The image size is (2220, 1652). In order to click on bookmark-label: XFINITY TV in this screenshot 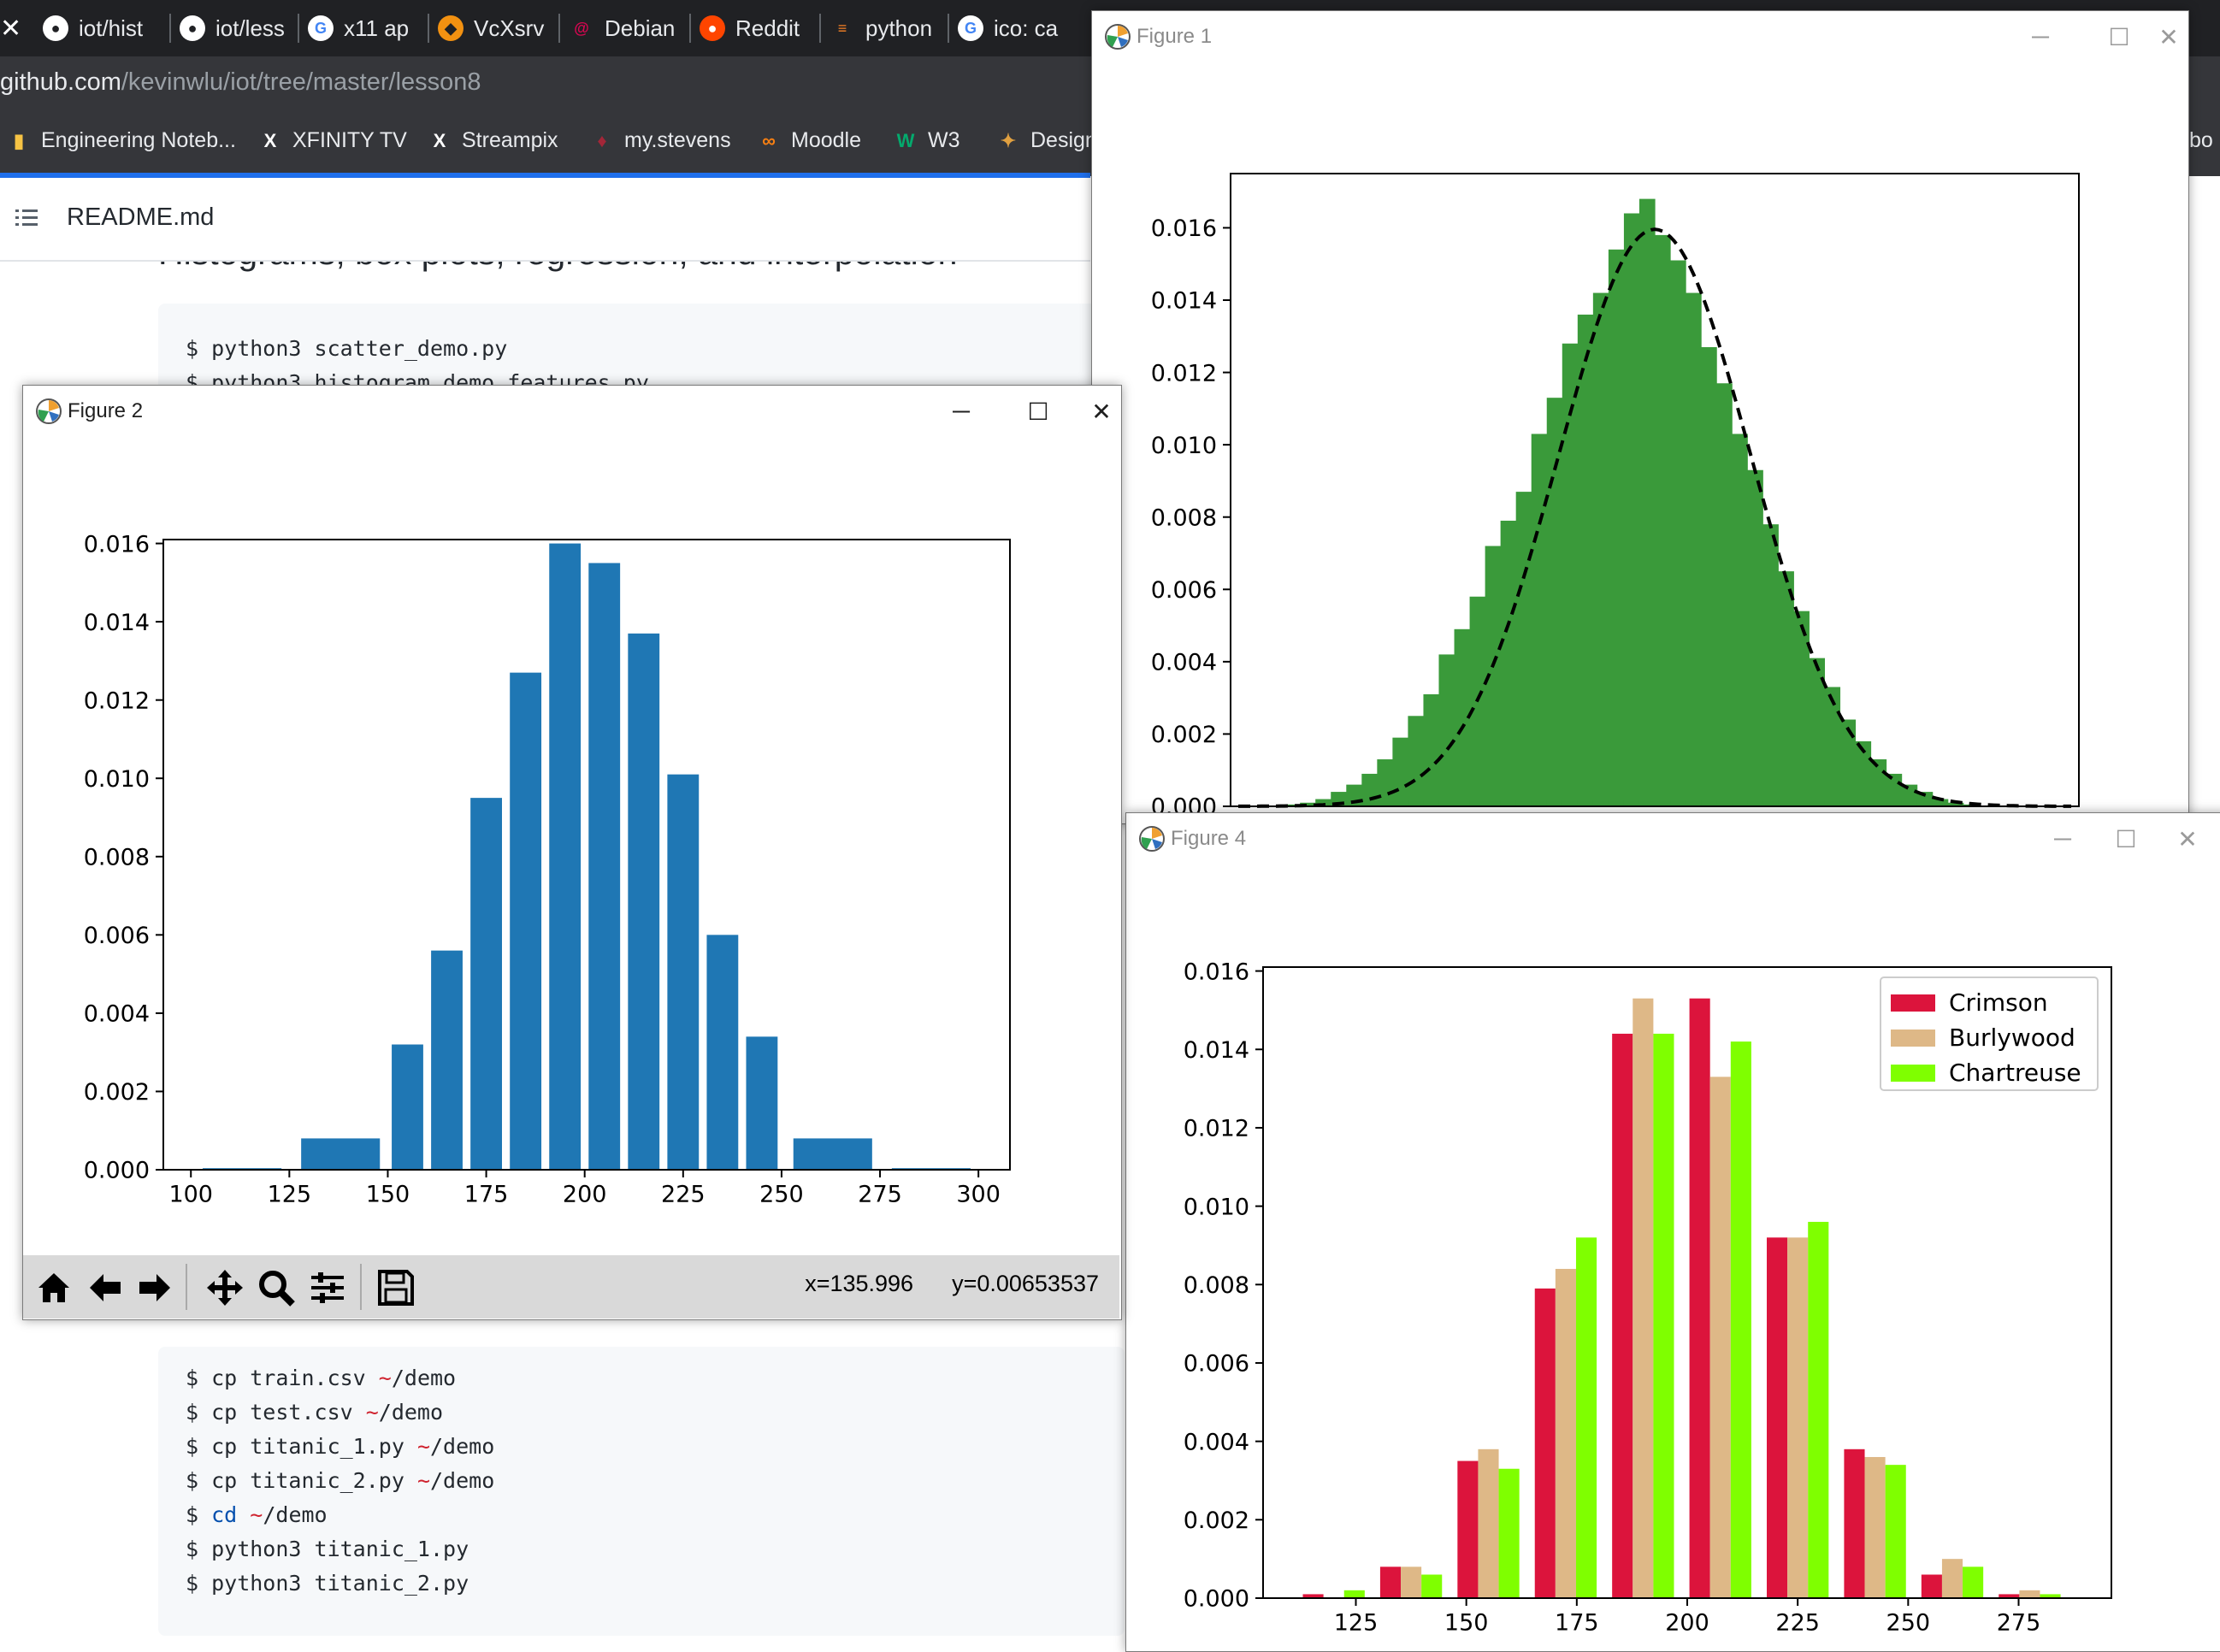, I will do `click(349, 140)`.